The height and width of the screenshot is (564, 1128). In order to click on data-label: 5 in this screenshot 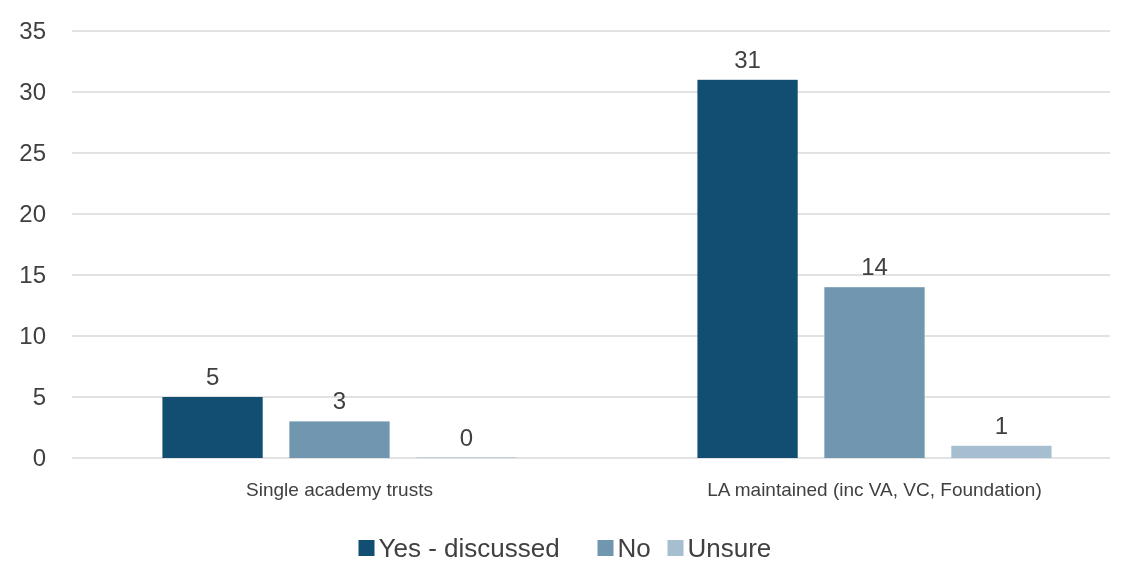, I will do `click(212, 376)`.